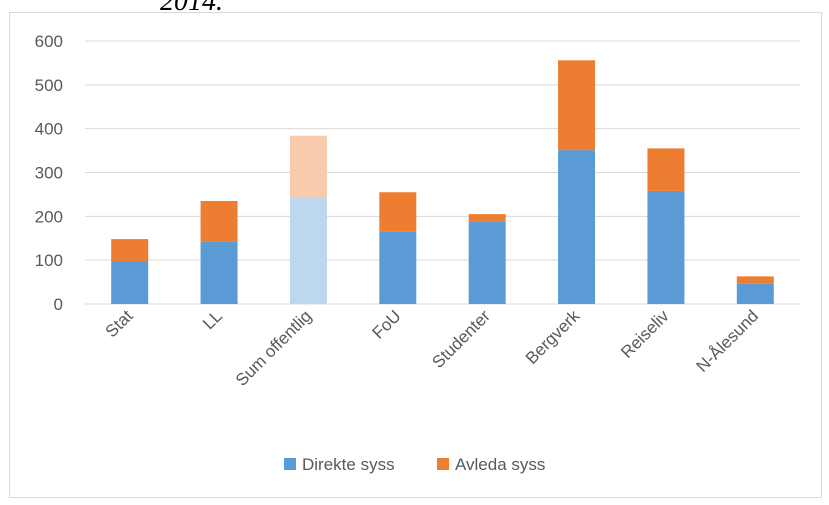  What do you see at coordinates (49, 85) in the screenshot?
I see `y-tick-label: 500` at bounding box center [49, 85].